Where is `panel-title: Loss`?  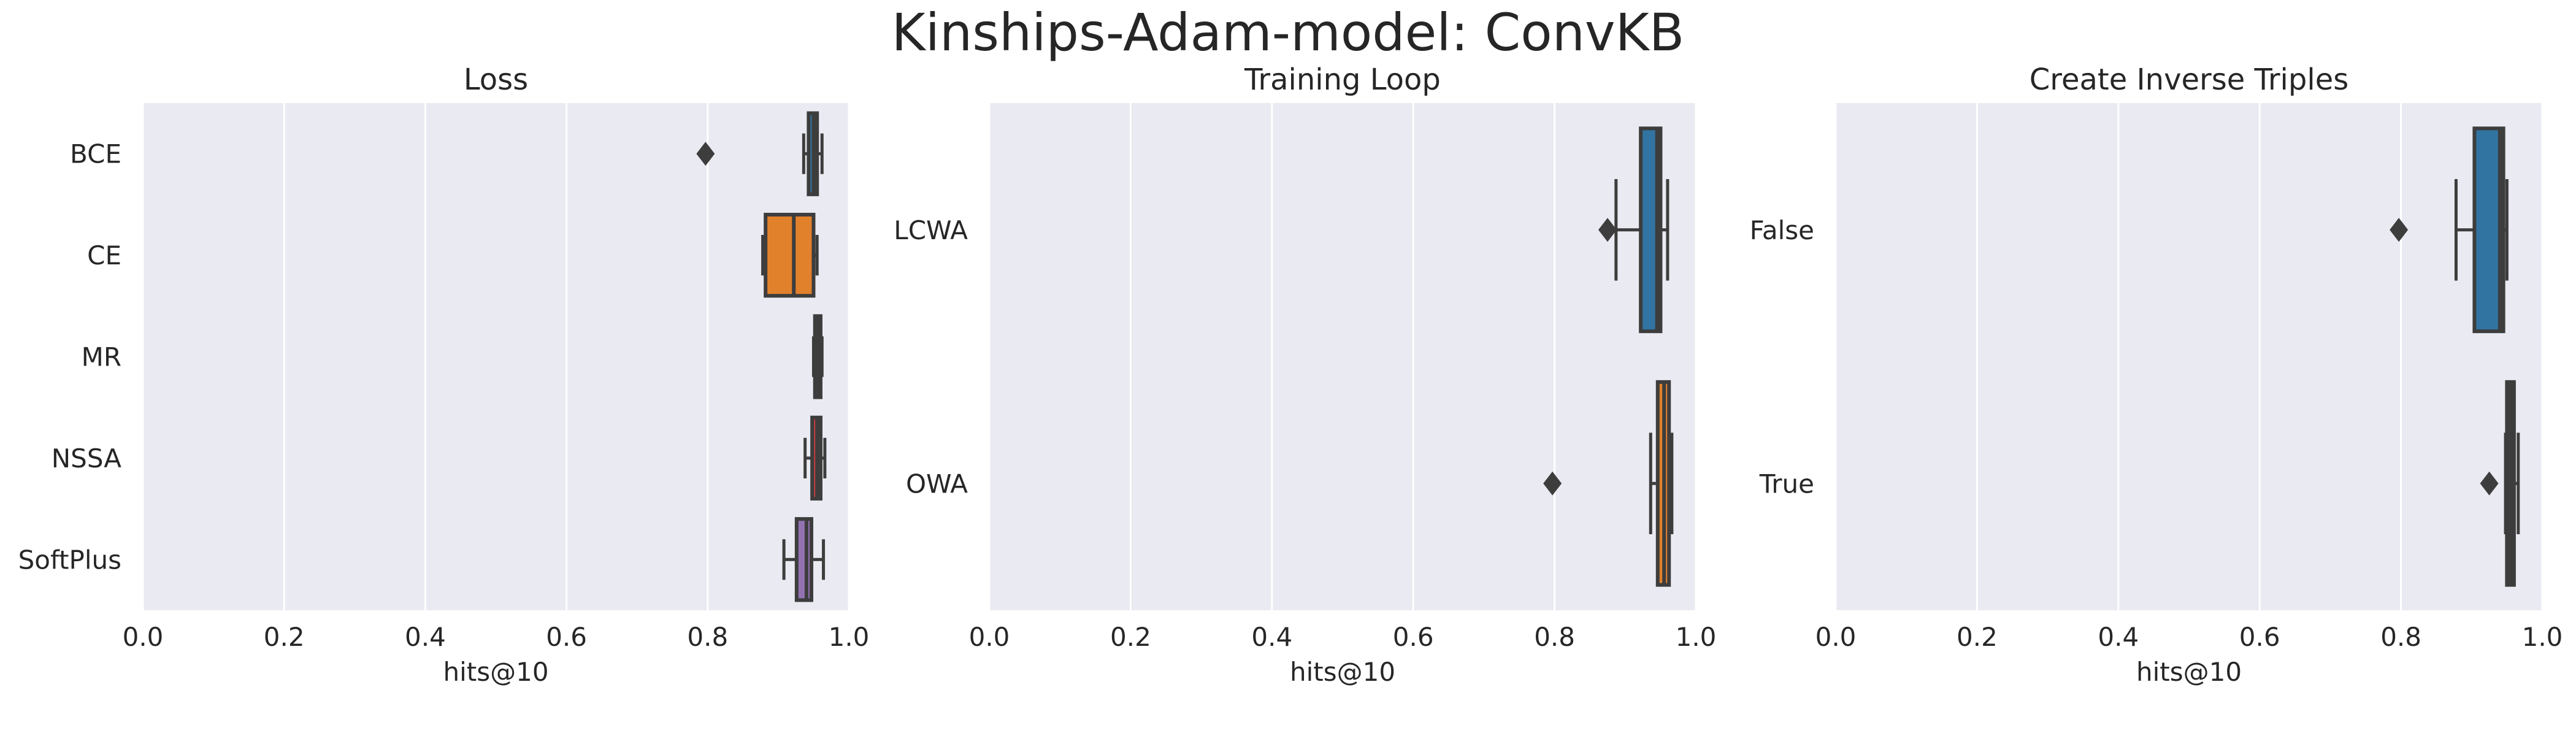 panel-title: Loss is located at coordinates (496, 80).